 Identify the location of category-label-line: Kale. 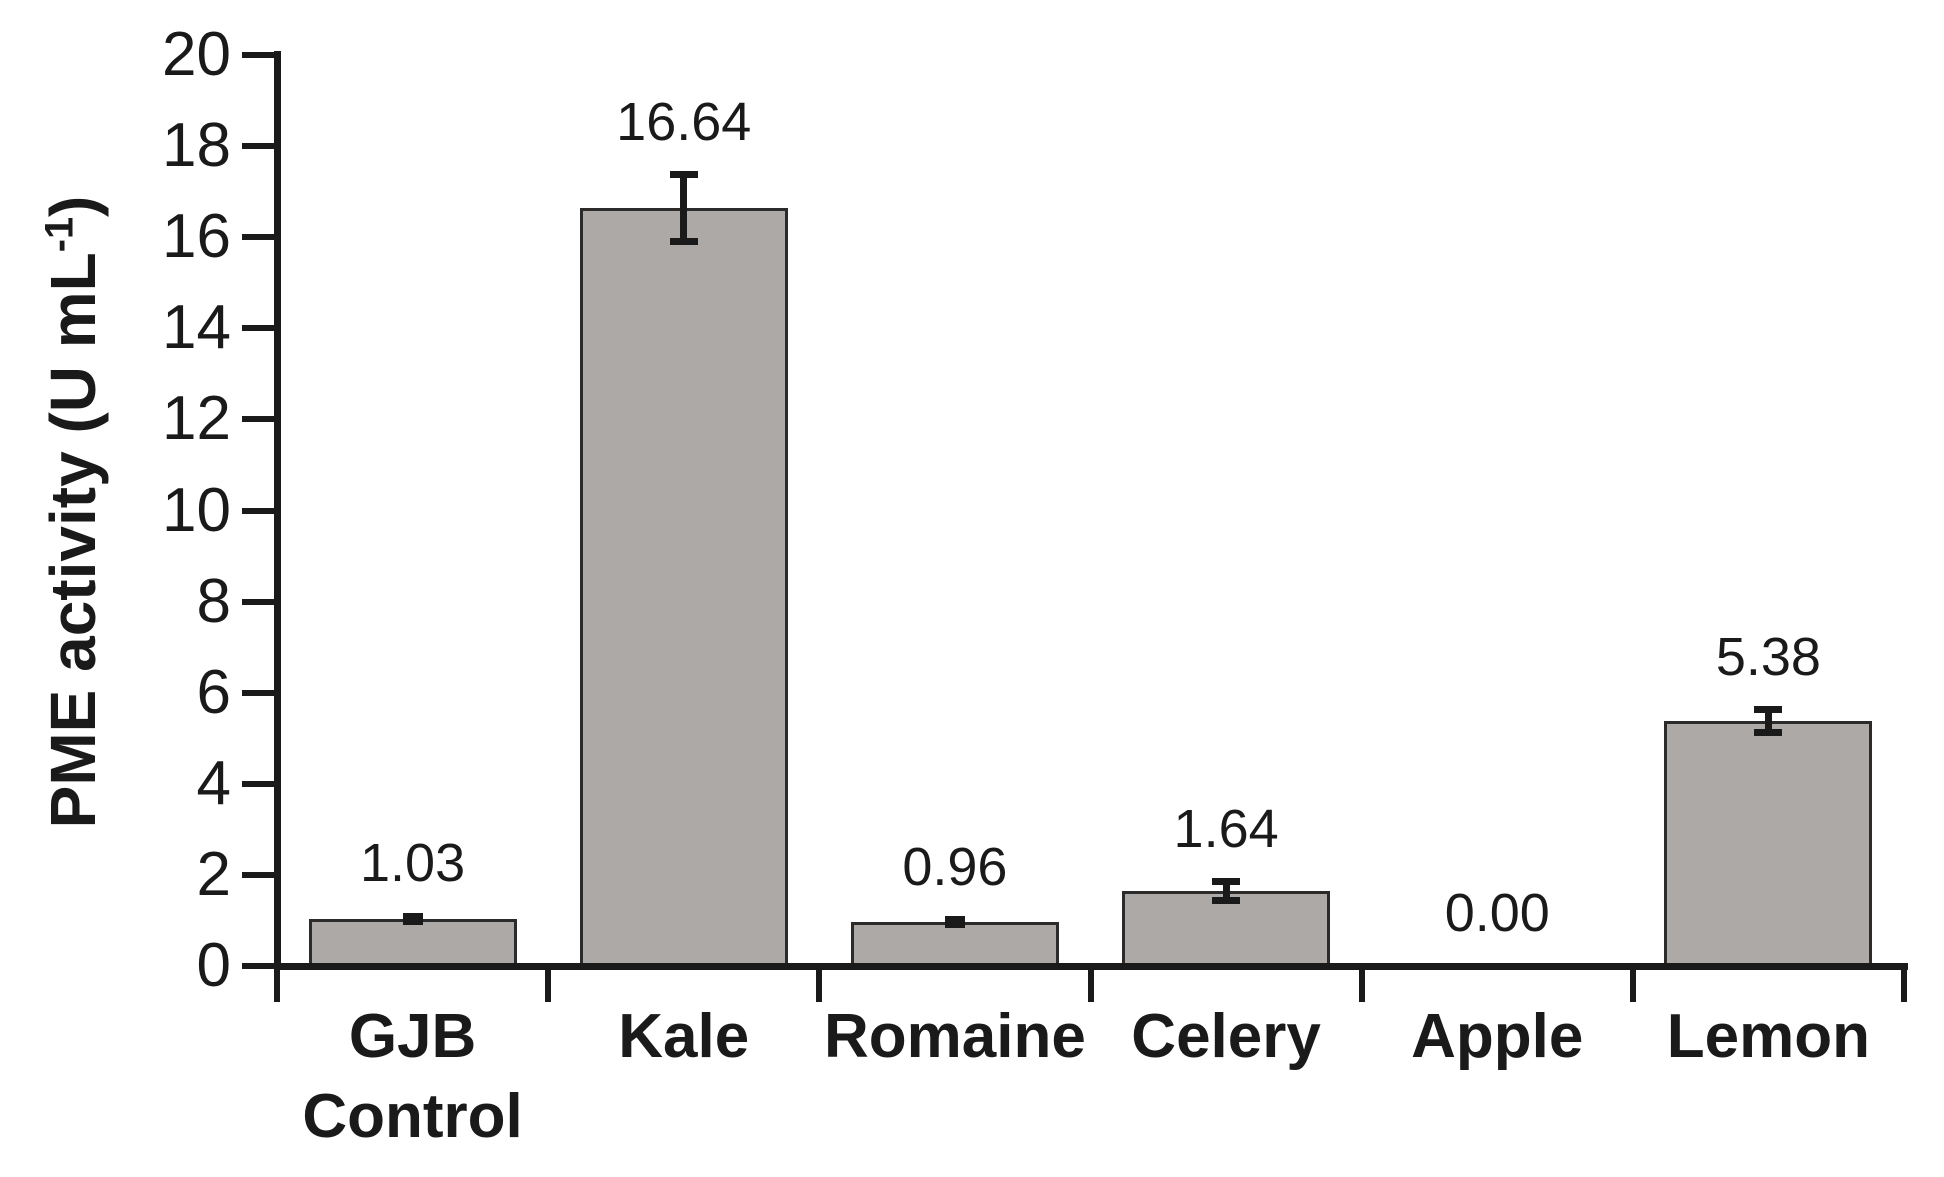
(684, 1036).